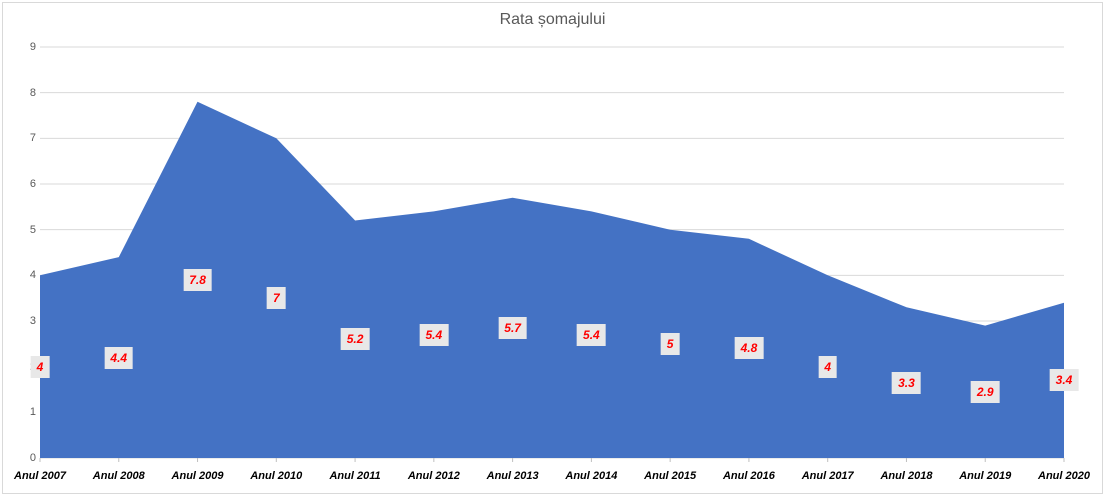  What do you see at coordinates (591, 476) in the screenshot?
I see `x-axis-label: Anul 2014` at bounding box center [591, 476].